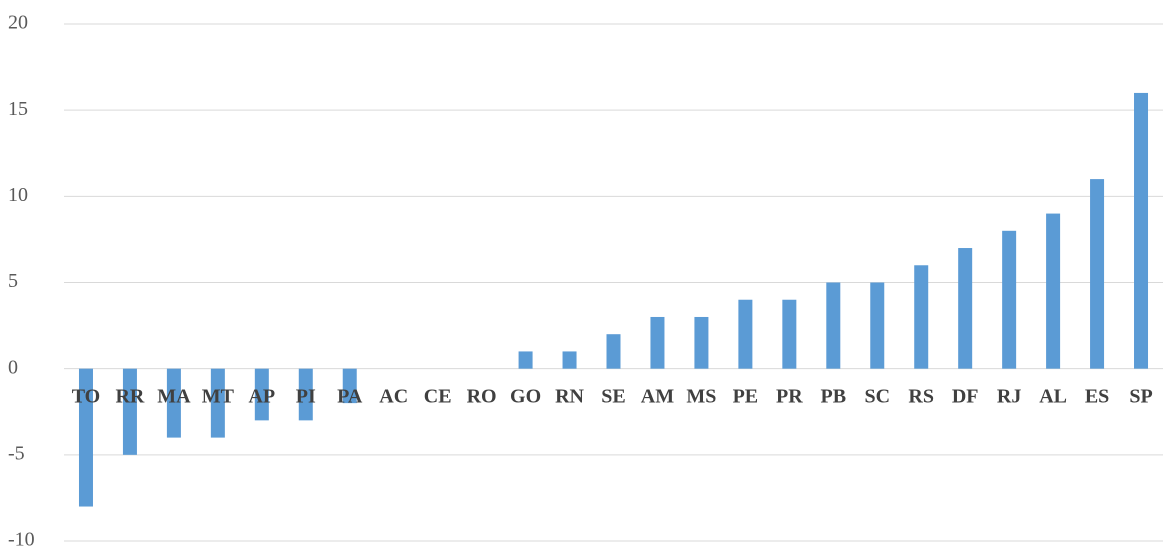  What do you see at coordinates (1009, 396) in the screenshot?
I see `x-tick-label: RJ` at bounding box center [1009, 396].